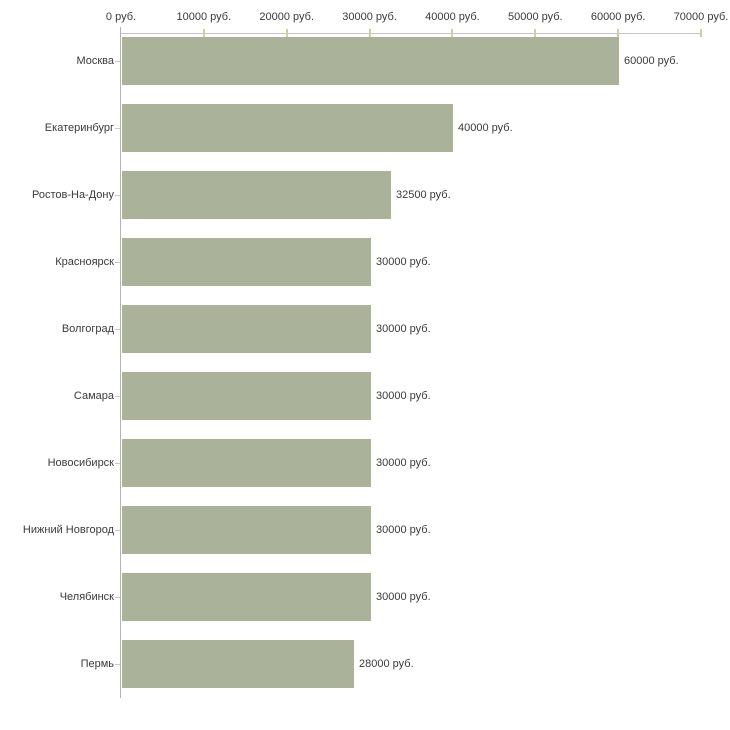 The image size is (730, 730). I want to click on category-label: Новосибирск, so click(80, 463).